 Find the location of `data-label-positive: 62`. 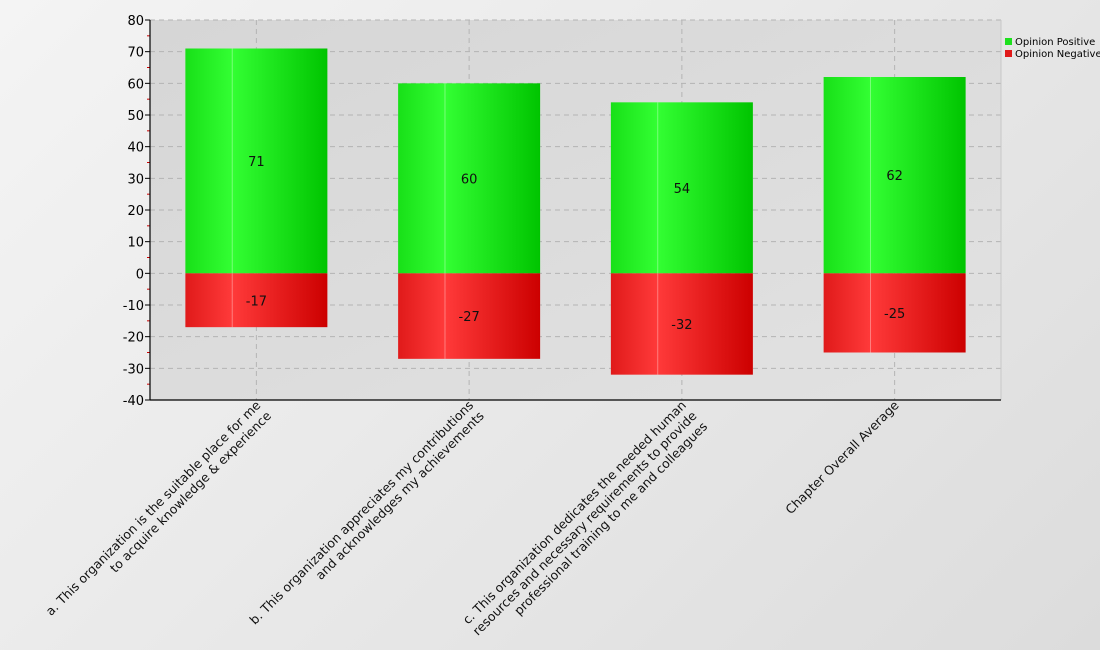

data-label-positive: 62 is located at coordinates (894, 176).